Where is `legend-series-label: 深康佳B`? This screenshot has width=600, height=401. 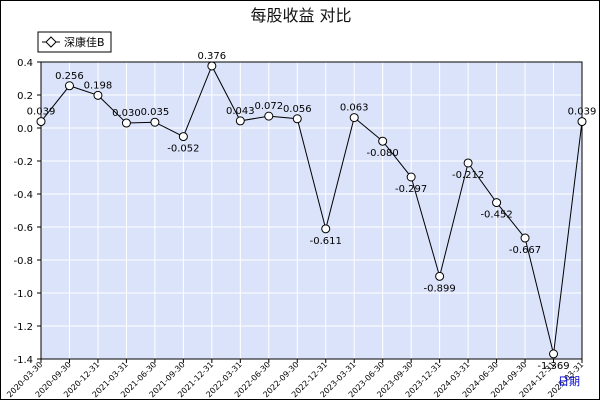 legend-series-label: 深康佳B is located at coordinates (84, 42).